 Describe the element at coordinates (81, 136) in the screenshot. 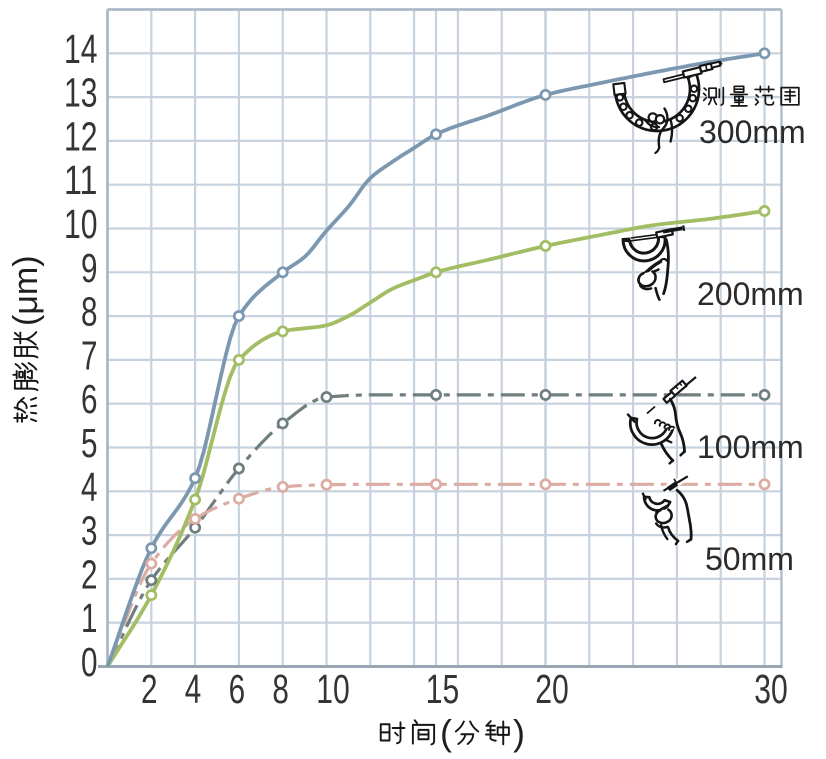

I see `svg-text: 12` at that location.